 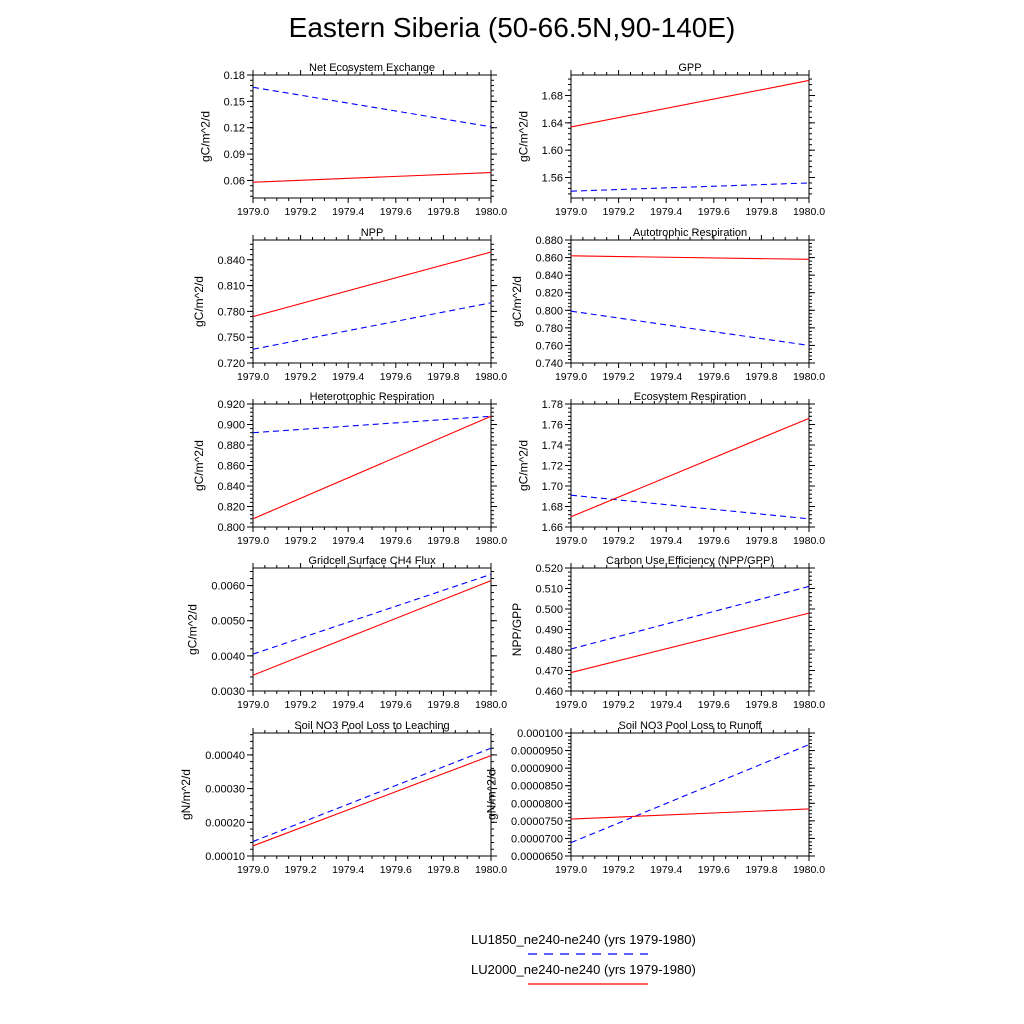 I want to click on y-tick-label: 0.06, so click(x=234, y=181).